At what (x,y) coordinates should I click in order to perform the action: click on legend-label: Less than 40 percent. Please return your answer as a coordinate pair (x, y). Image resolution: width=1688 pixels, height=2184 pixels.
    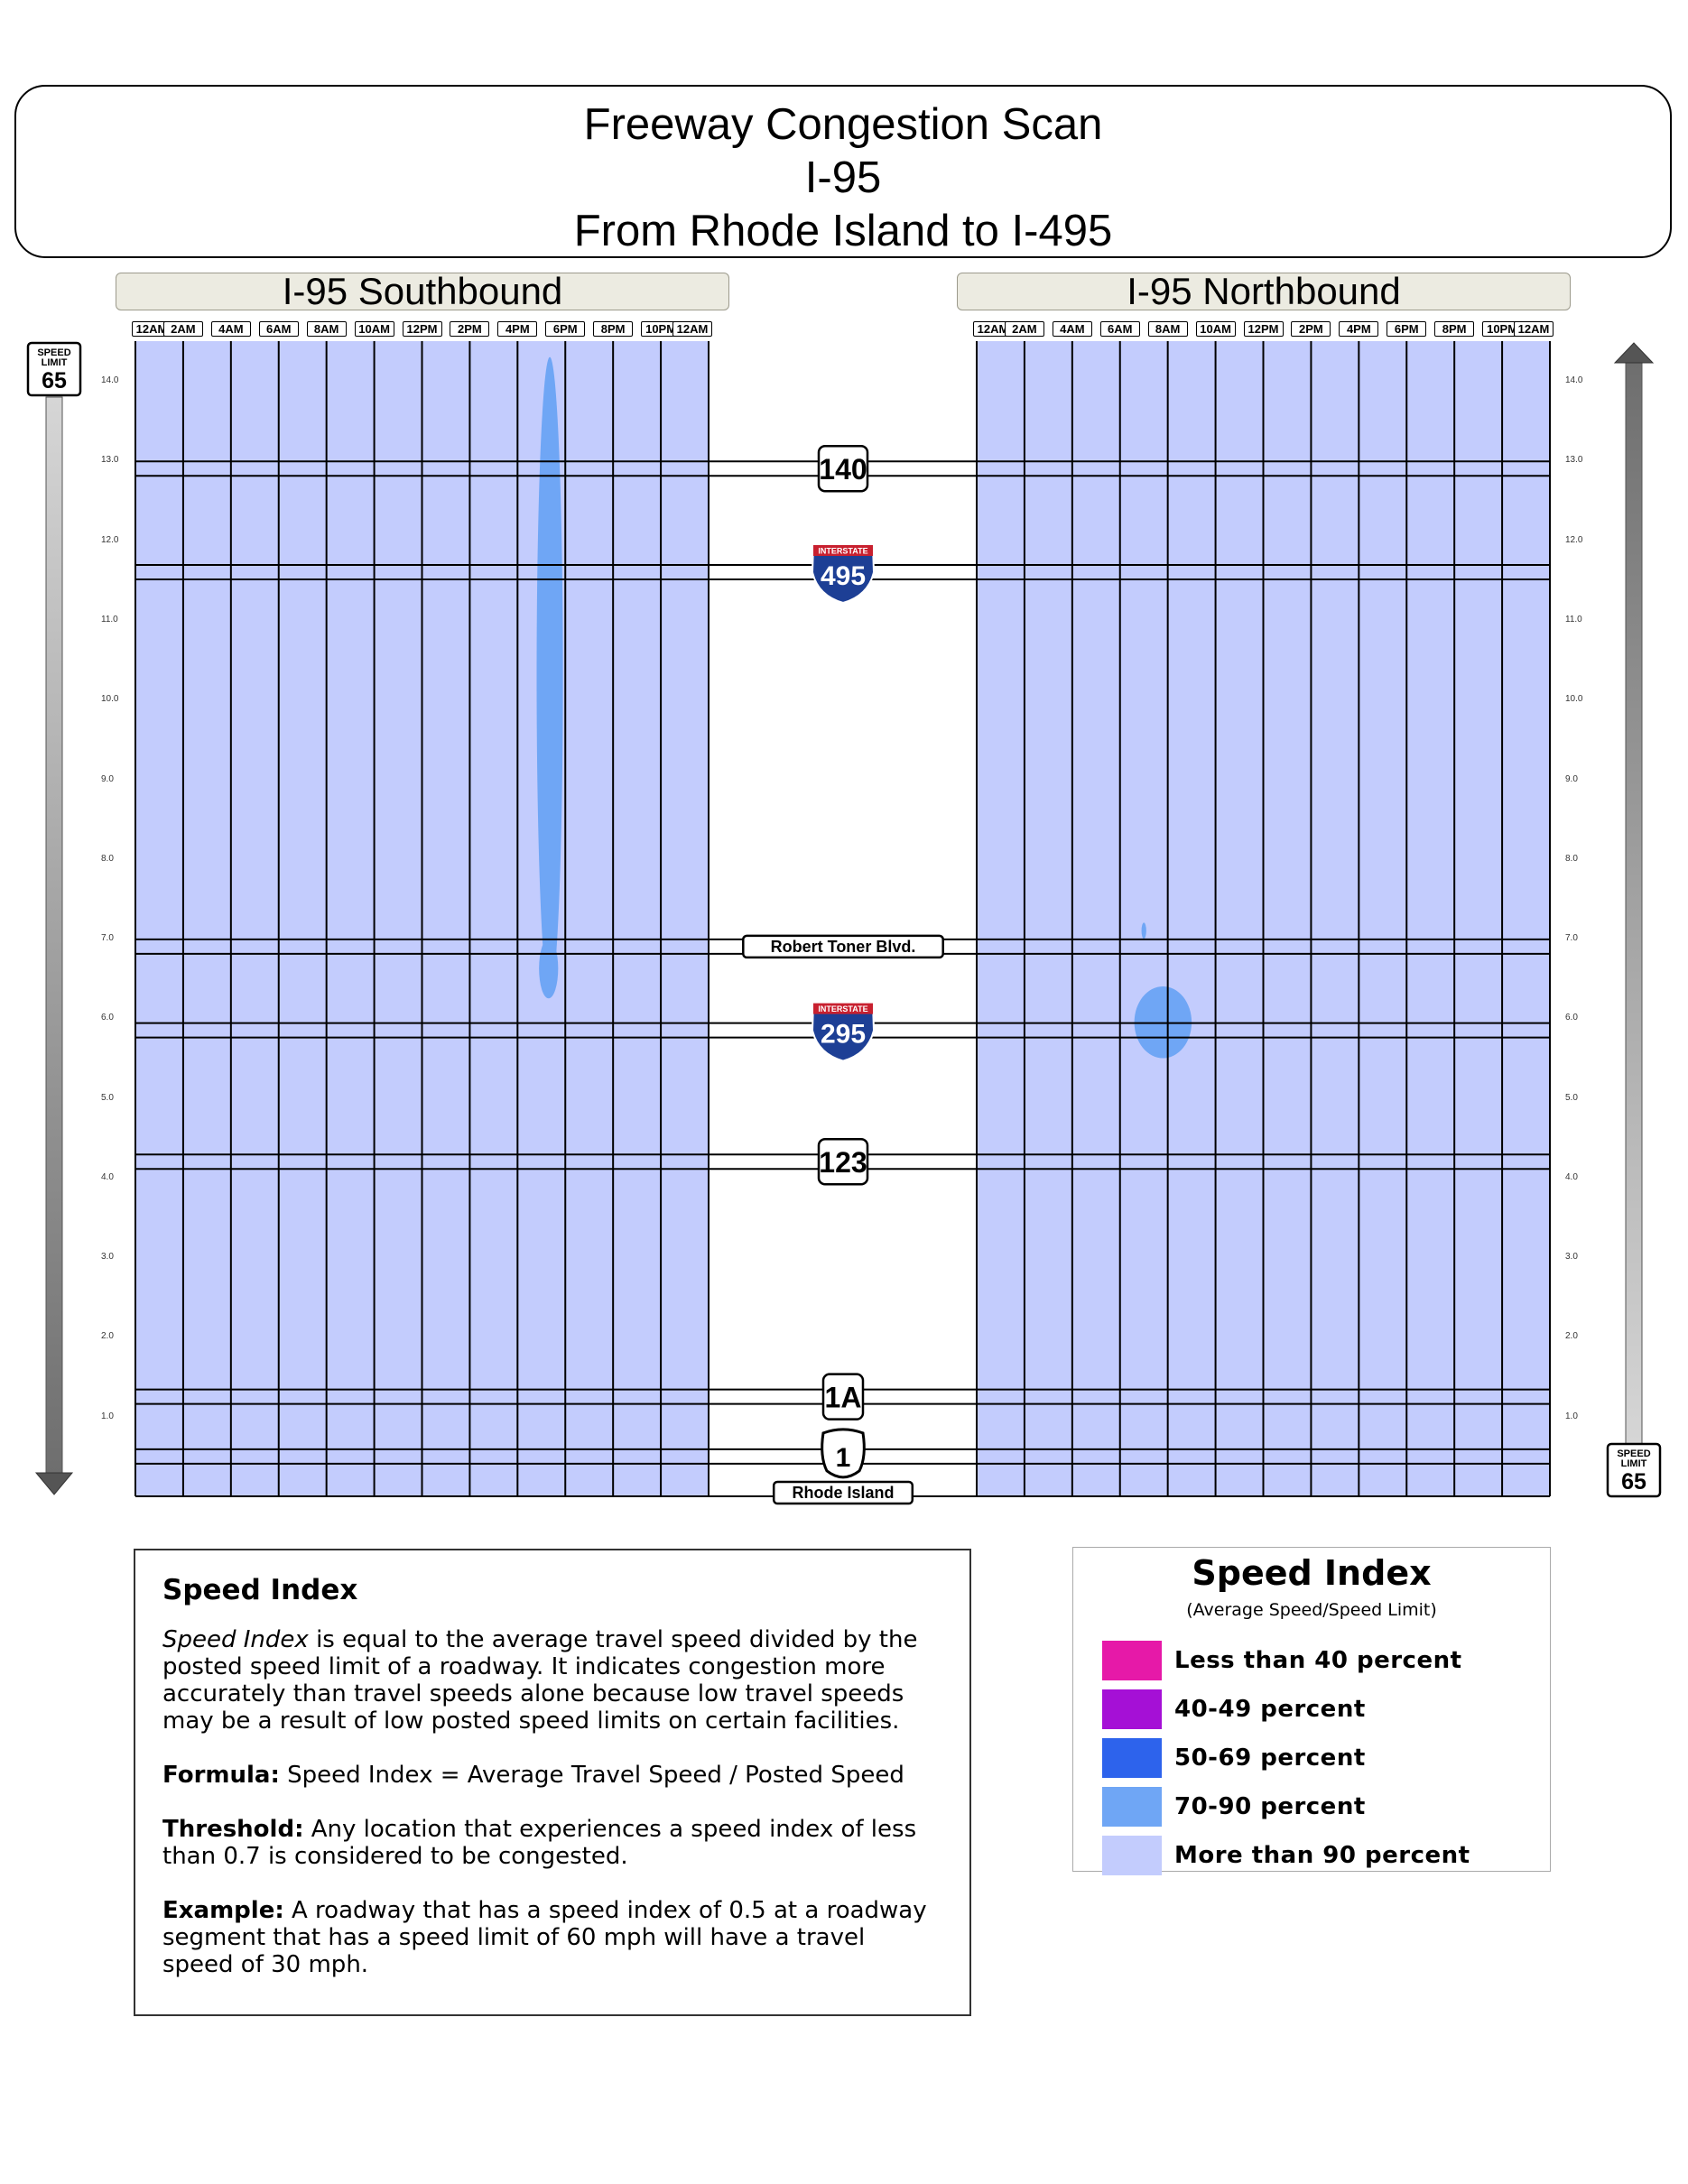
    Looking at the image, I should click on (1318, 1660).